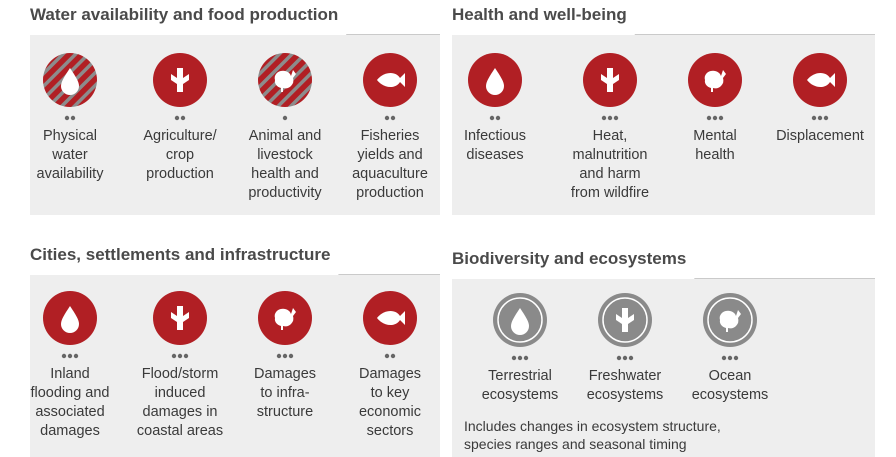 The height and width of the screenshot is (457, 896). What do you see at coordinates (180, 136) in the screenshot?
I see `impact-label: Agriculture/` at bounding box center [180, 136].